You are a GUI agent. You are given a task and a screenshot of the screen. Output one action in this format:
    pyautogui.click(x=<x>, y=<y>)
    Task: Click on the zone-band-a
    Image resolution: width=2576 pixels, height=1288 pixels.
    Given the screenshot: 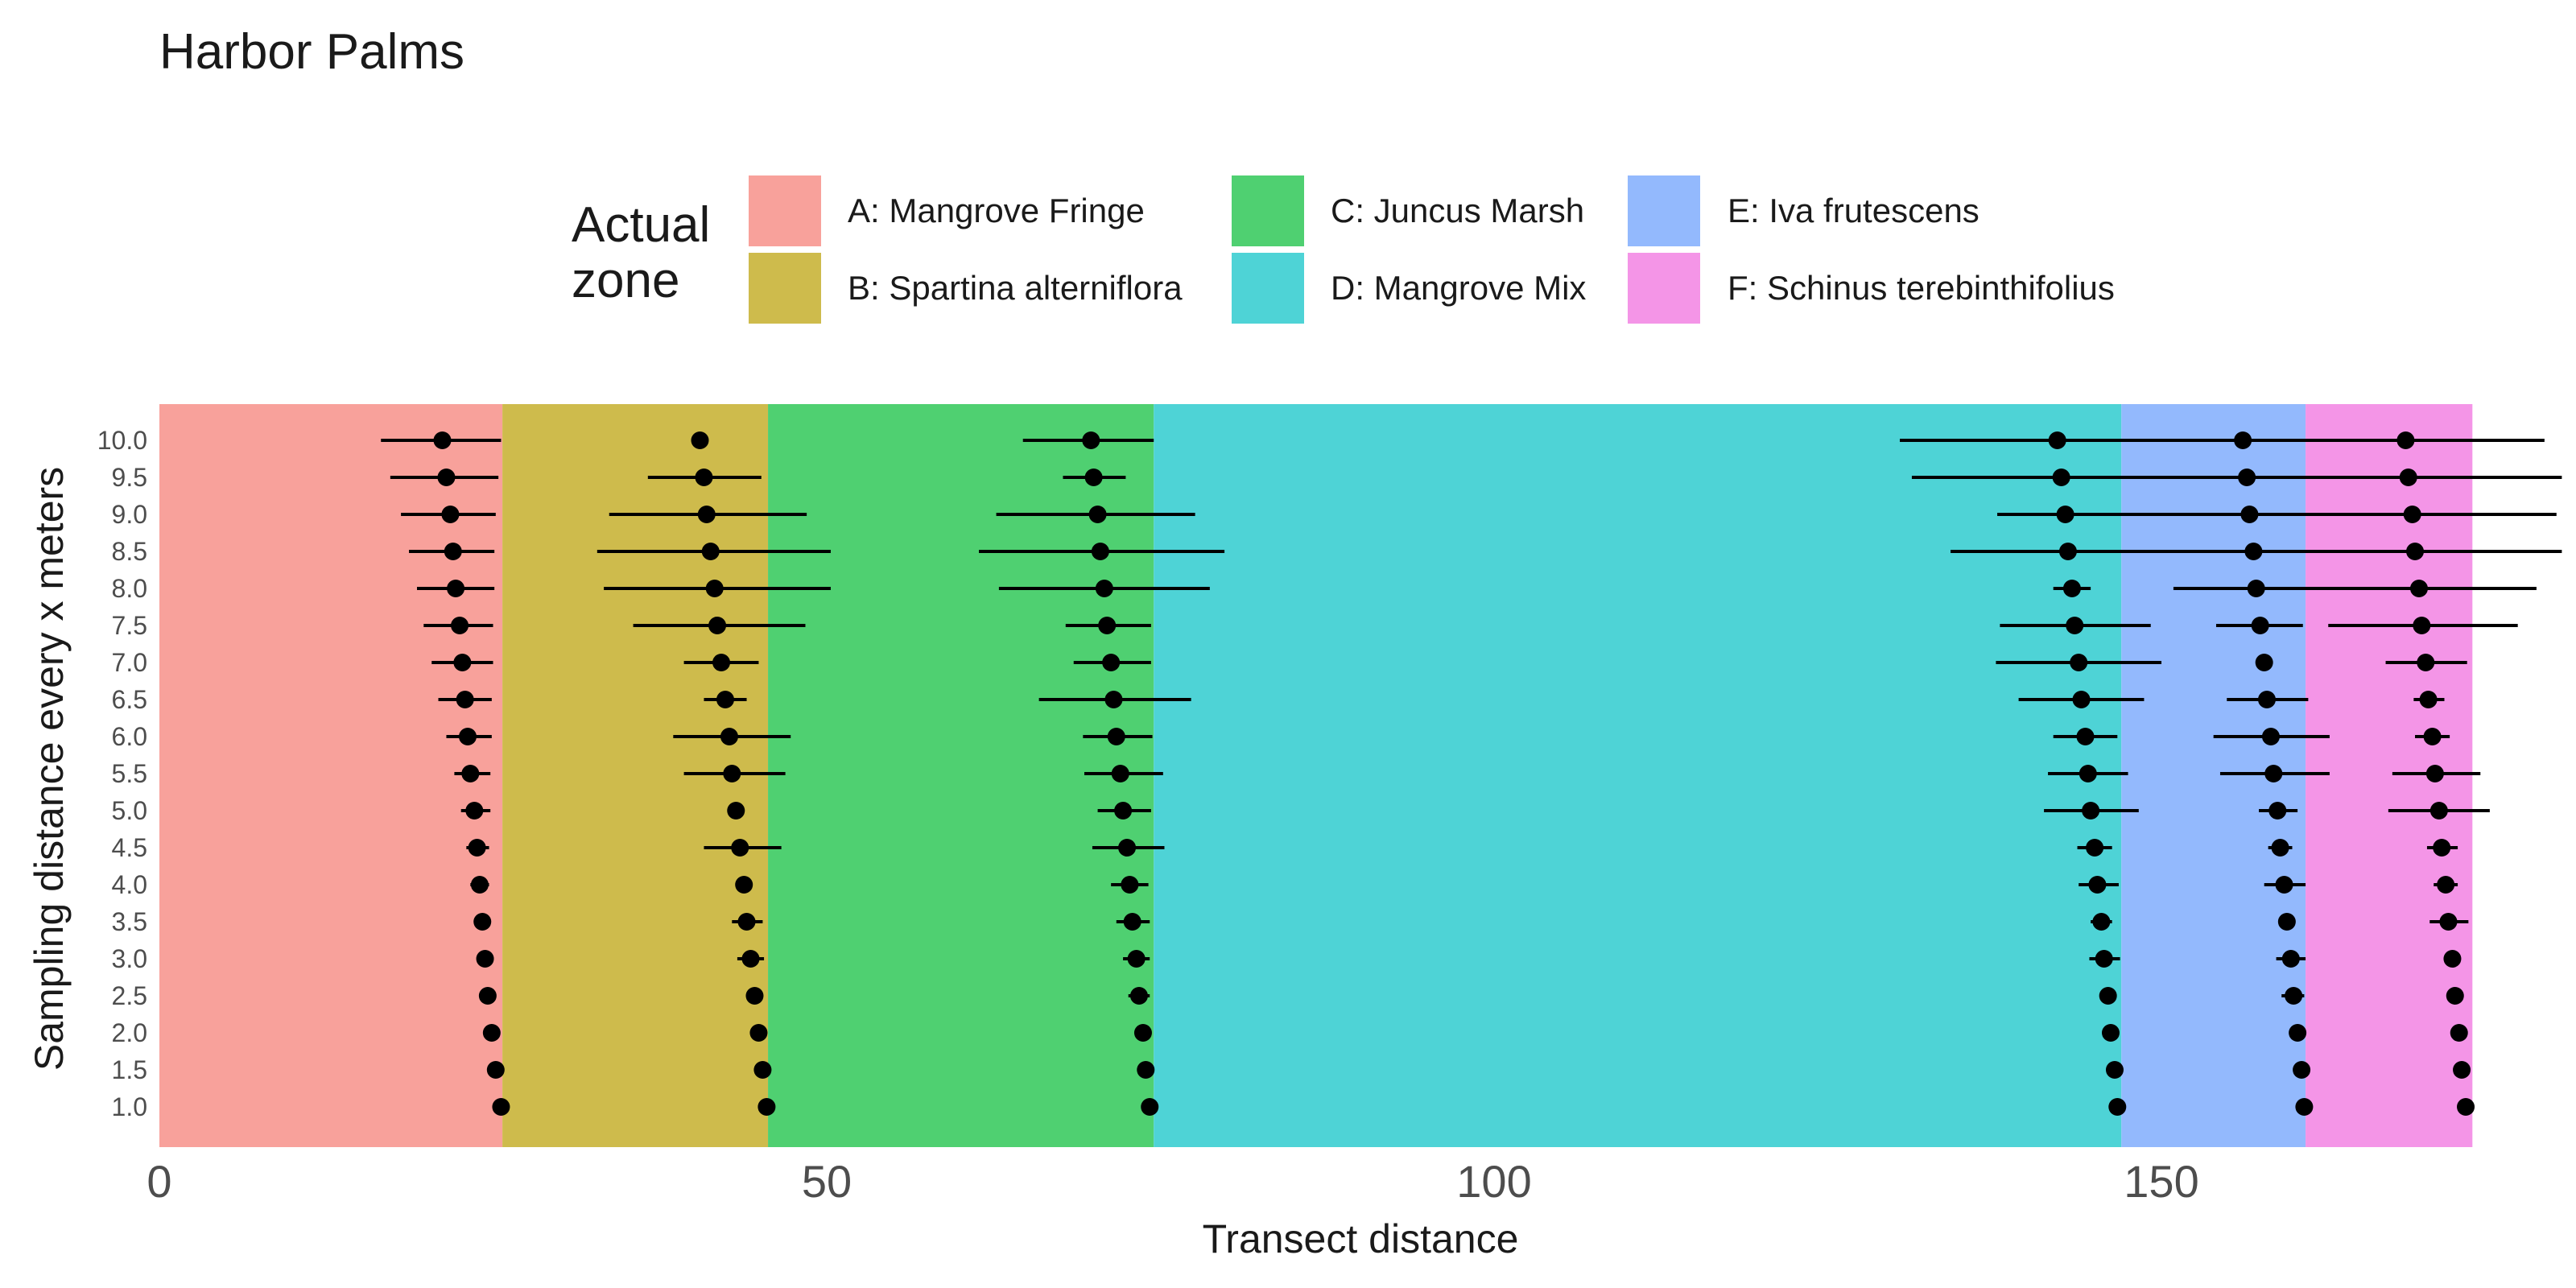 What is the action you would take?
    pyautogui.click(x=331, y=775)
    